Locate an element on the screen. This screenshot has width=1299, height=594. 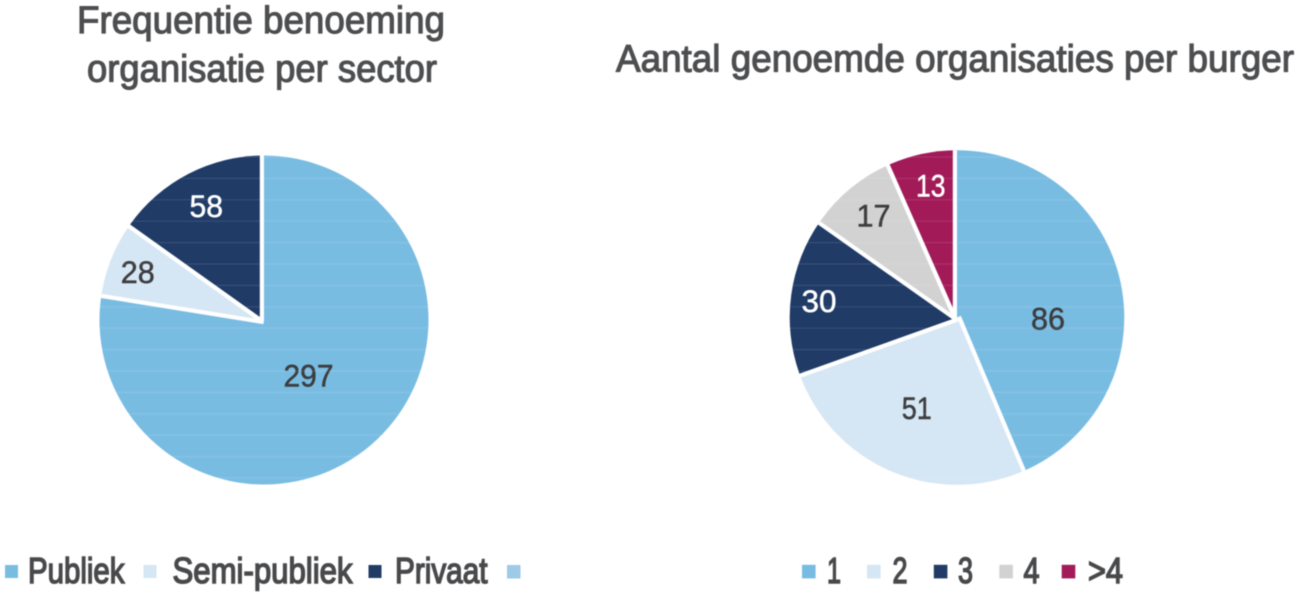
svg-text: Frequentie benoeming is located at coordinates (261, 21).